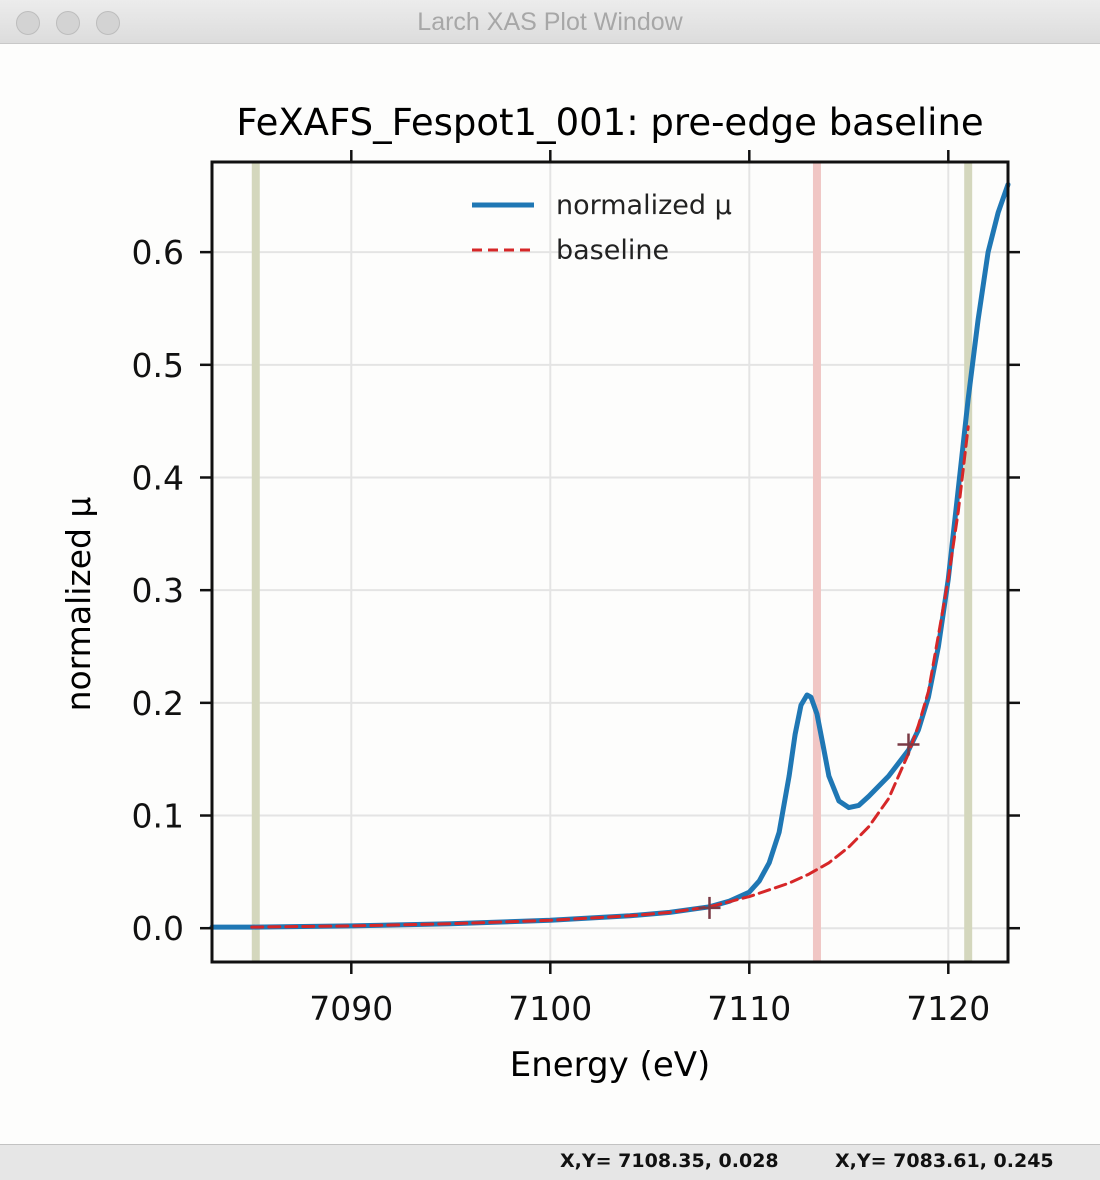 The height and width of the screenshot is (1180, 1100). Describe the element at coordinates (602, 228) in the screenshot. I see `legend: normalized μ baseline` at that location.